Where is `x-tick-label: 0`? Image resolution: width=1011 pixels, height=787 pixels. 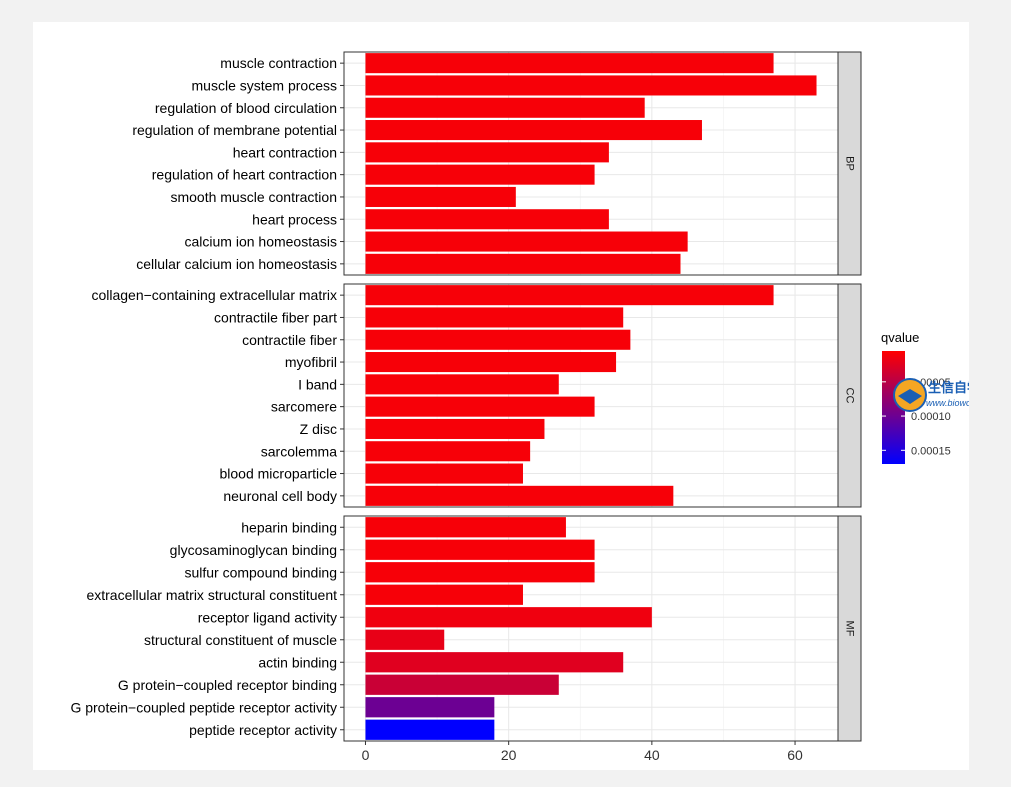 x-tick-label: 0 is located at coordinates (366, 755).